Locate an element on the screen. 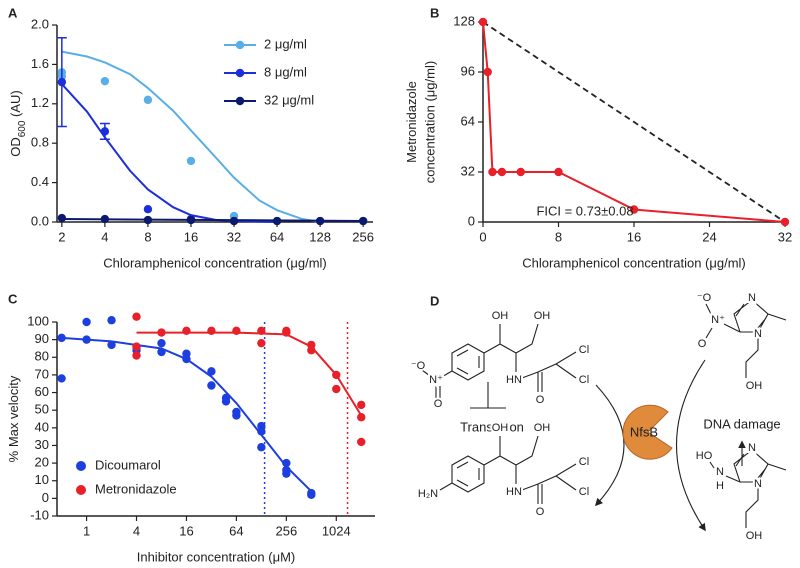  legend-label: 8 μg/ml is located at coordinates (285, 71).